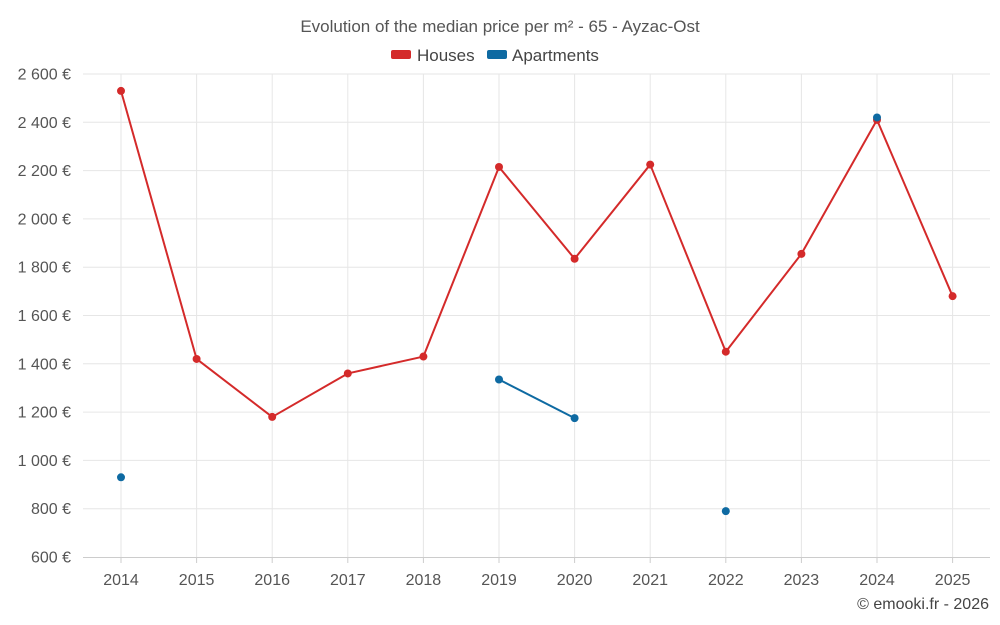  Describe the element at coordinates (575, 580) in the screenshot. I see `x-tick-label: 2020` at that location.